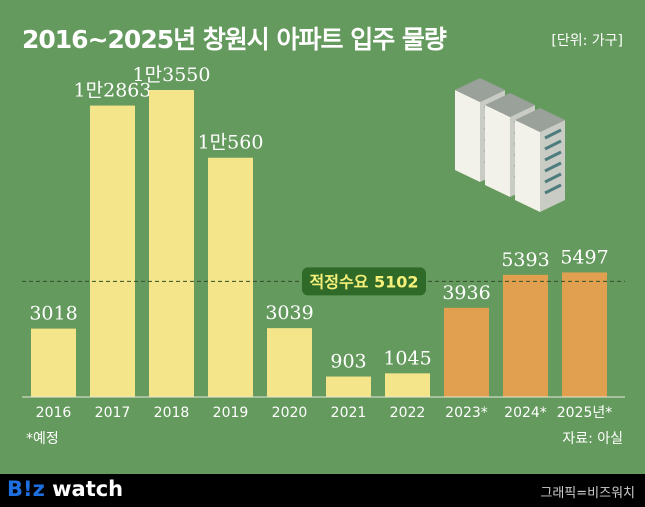 The width and height of the screenshot is (645, 507). What do you see at coordinates (348, 386) in the screenshot?
I see `bar-2021` at bounding box center [348, 386].